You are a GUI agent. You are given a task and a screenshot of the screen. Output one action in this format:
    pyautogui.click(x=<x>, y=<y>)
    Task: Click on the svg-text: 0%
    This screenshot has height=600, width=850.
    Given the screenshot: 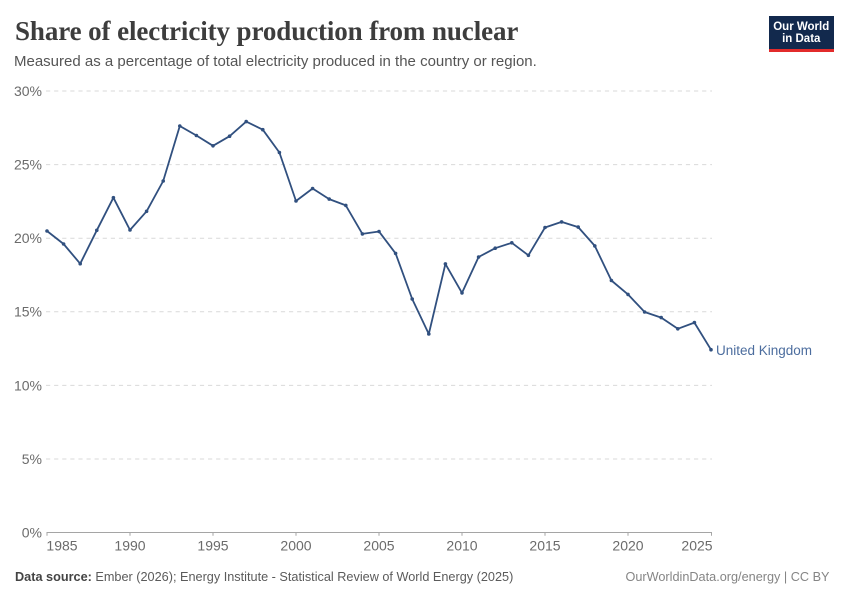 What is the action you would take?
    pyautogui.click(x=32, y=532)
    